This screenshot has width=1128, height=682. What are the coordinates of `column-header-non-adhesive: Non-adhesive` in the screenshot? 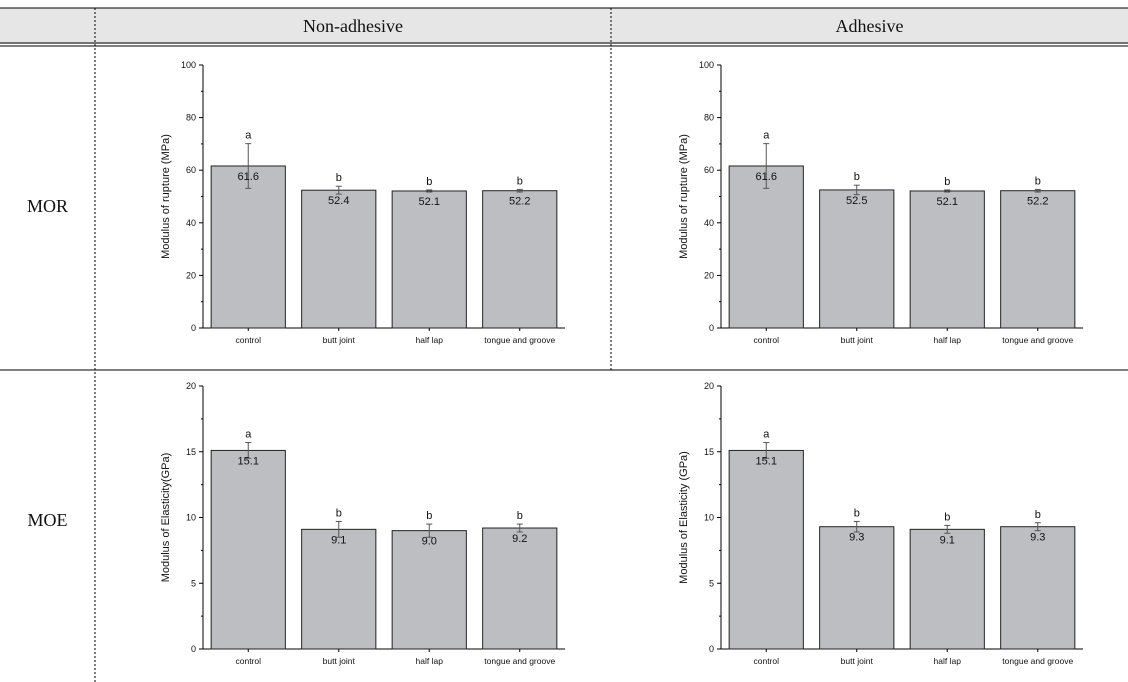 It's located at (353, 25).